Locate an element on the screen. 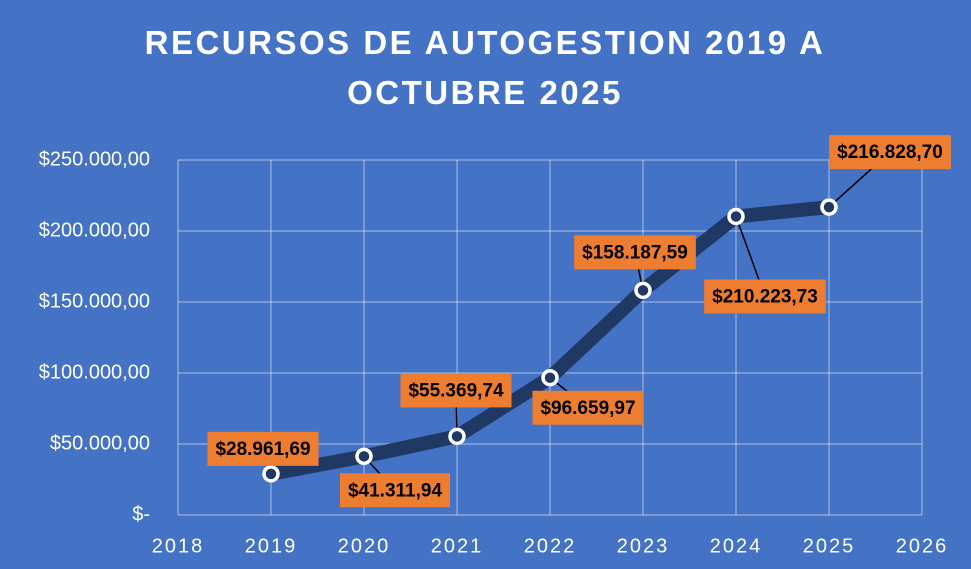 This screenshot has height=569, width=971. x-tick-label: 2019 is located at coordinates (271, 546).